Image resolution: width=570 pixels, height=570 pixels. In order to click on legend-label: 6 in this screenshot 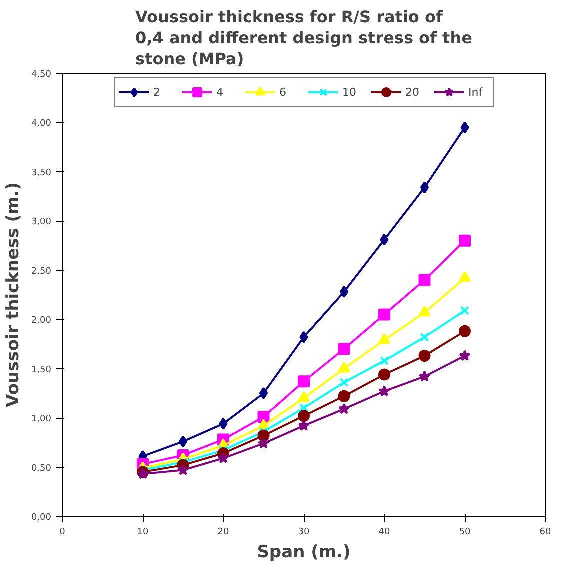, I will do `click(284, 92)`.